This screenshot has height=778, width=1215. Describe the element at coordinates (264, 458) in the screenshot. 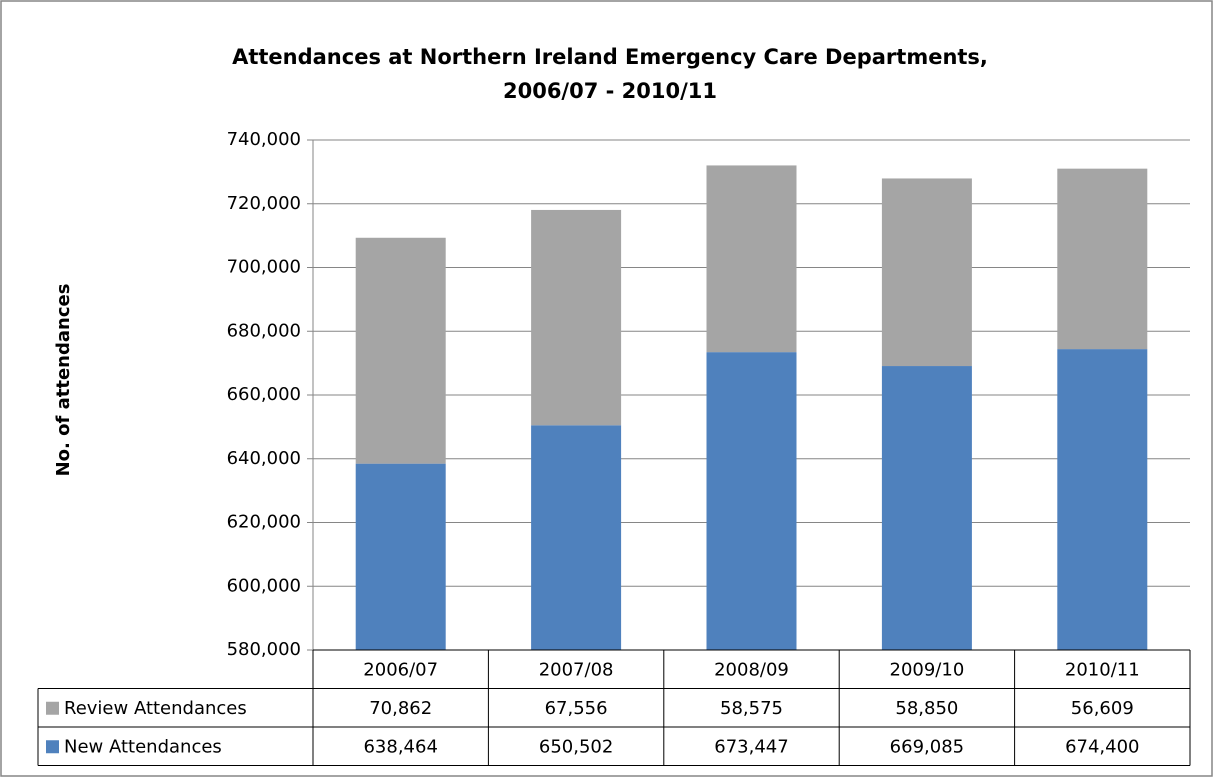

I see `y-tick-label: 640,000` at that location.